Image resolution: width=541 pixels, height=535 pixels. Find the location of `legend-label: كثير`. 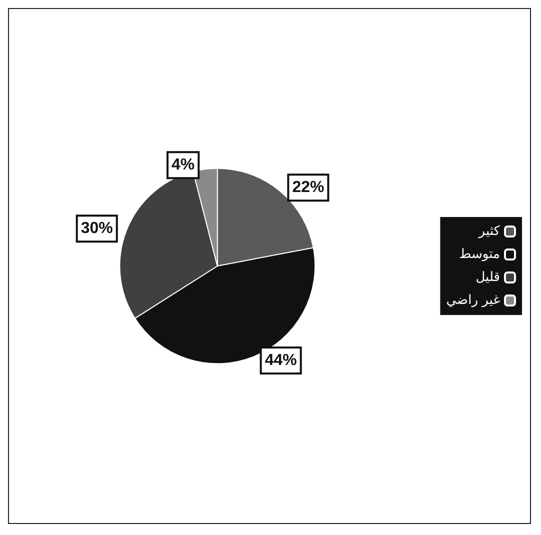

legend-label: كثير is located at coordinates (489, 231).